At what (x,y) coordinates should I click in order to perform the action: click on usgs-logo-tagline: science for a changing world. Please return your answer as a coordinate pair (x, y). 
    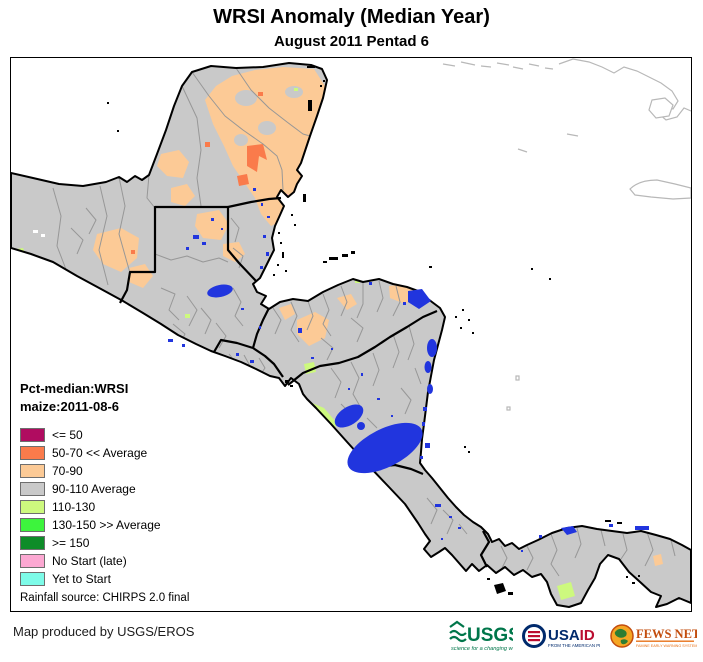
    Looking at the image, I should click on (482, 649).